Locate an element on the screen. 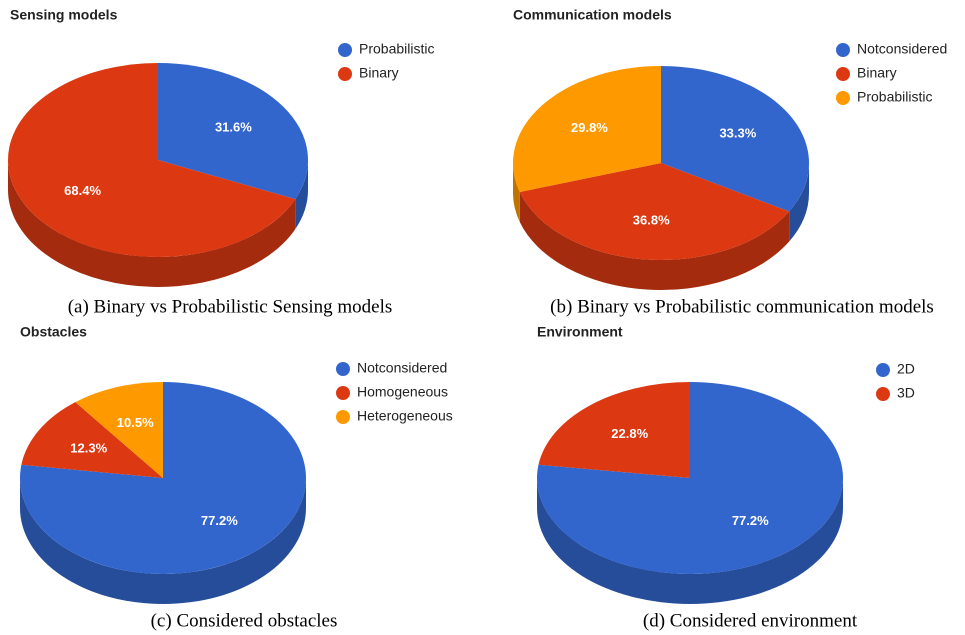  legend-label: Homogeneous is located at coordinates (402, 392).